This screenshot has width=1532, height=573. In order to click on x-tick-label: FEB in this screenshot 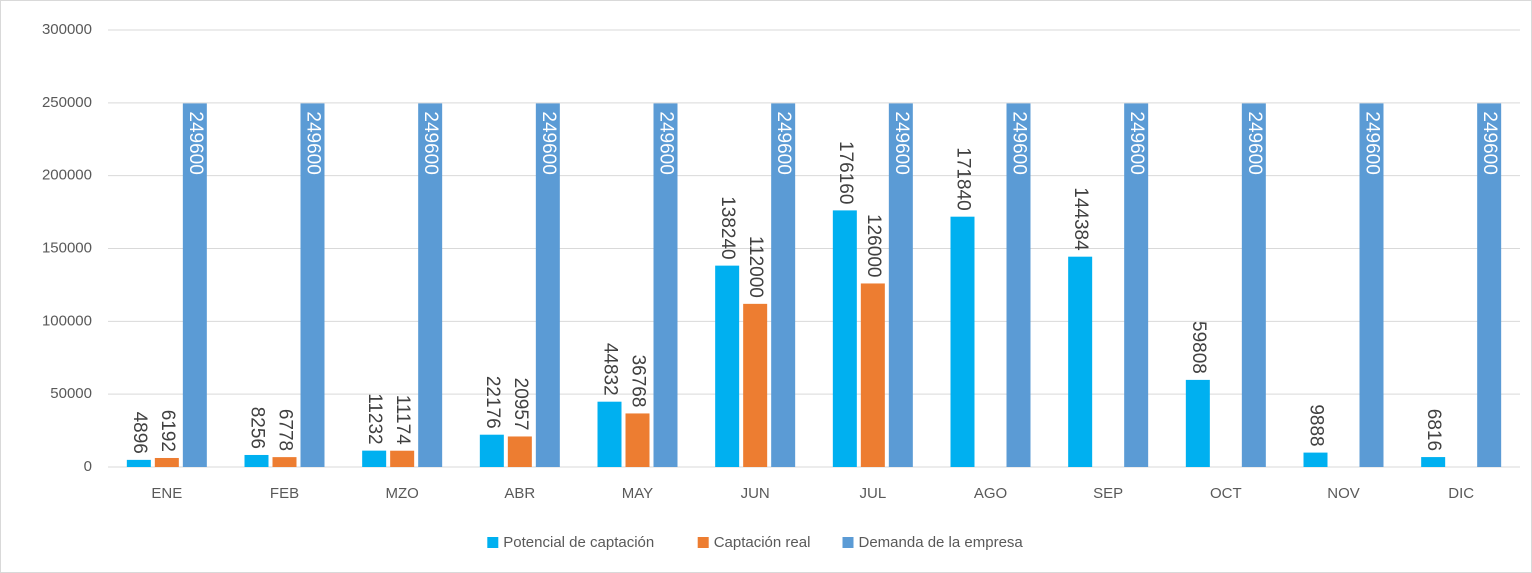, I will do `click(284, 493)`.